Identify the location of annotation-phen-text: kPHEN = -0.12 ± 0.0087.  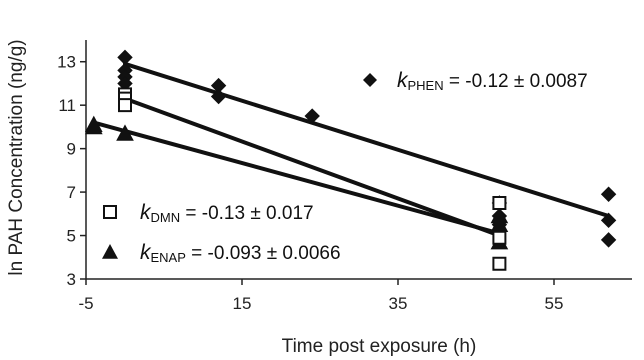
(492, 81).